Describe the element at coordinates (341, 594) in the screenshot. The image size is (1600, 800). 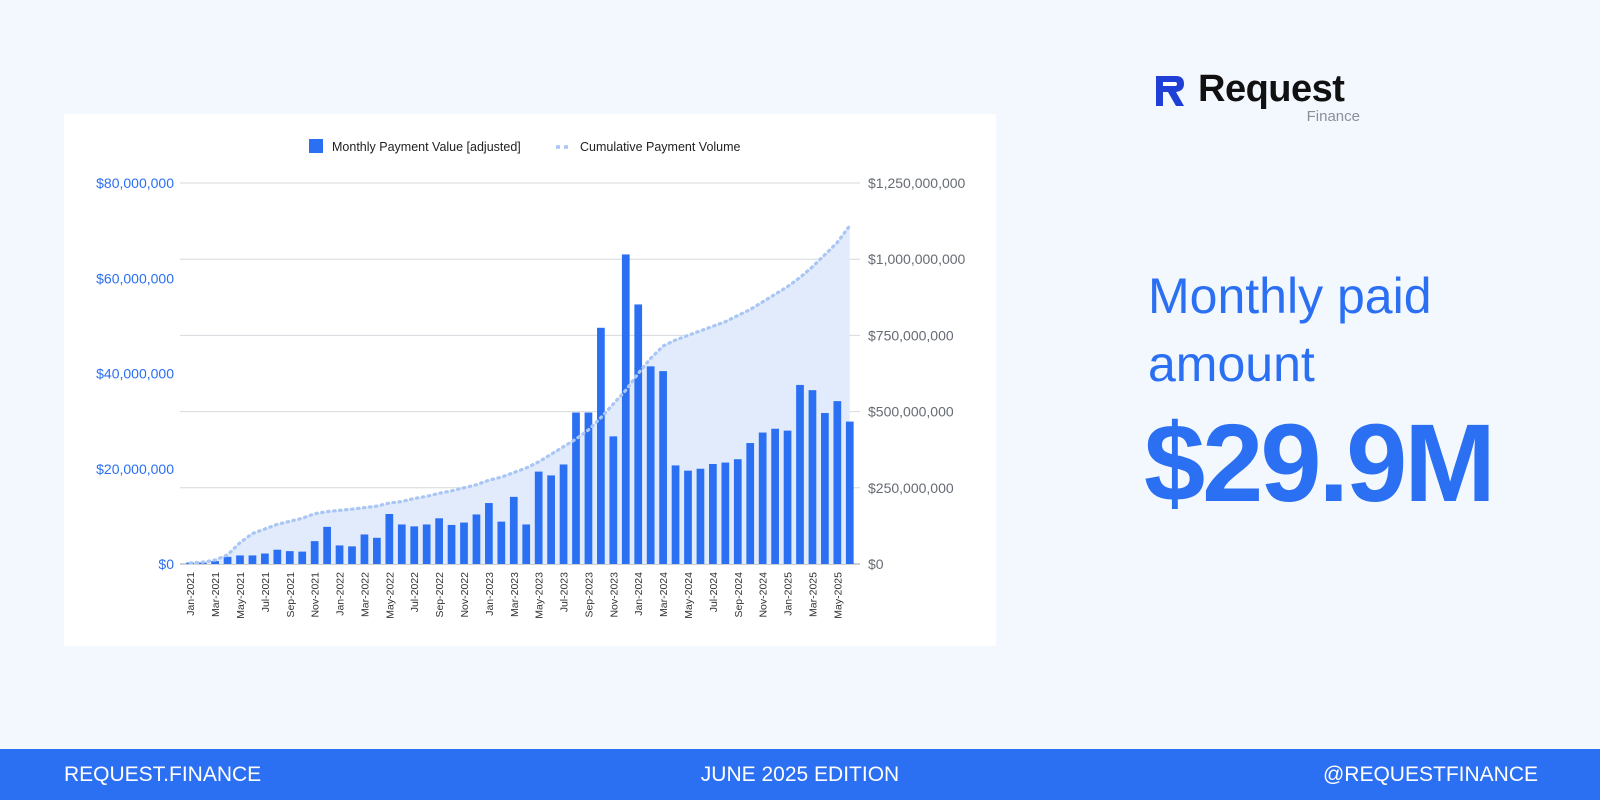
I see `x-tick-label: Jan-2022` at that location.